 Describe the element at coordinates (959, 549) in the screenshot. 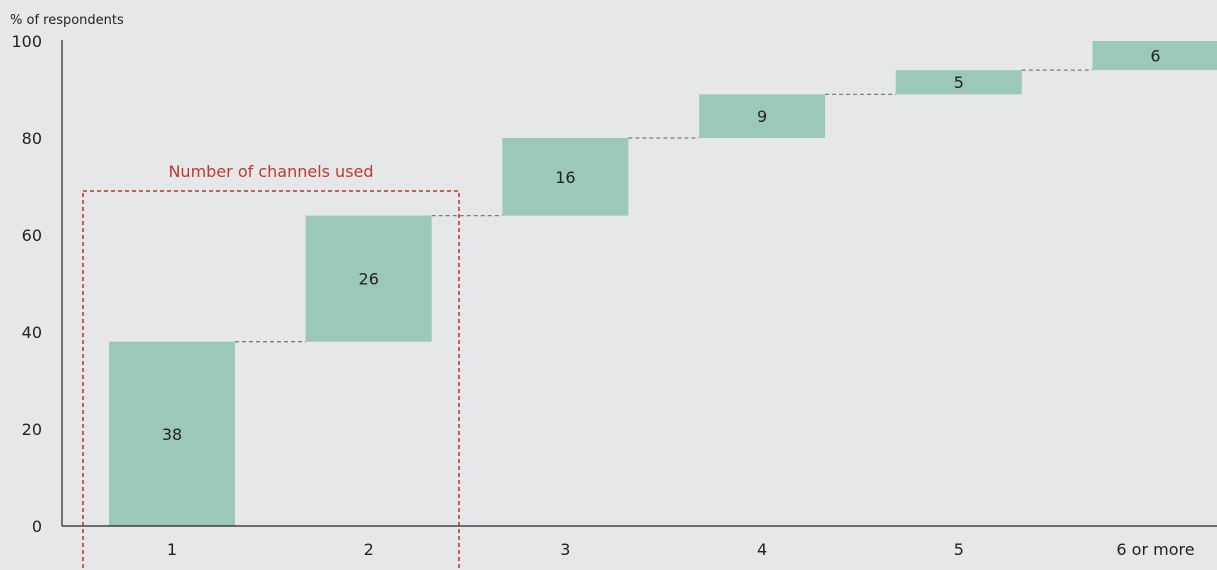

I see `x-tick-label: 5` at that location.